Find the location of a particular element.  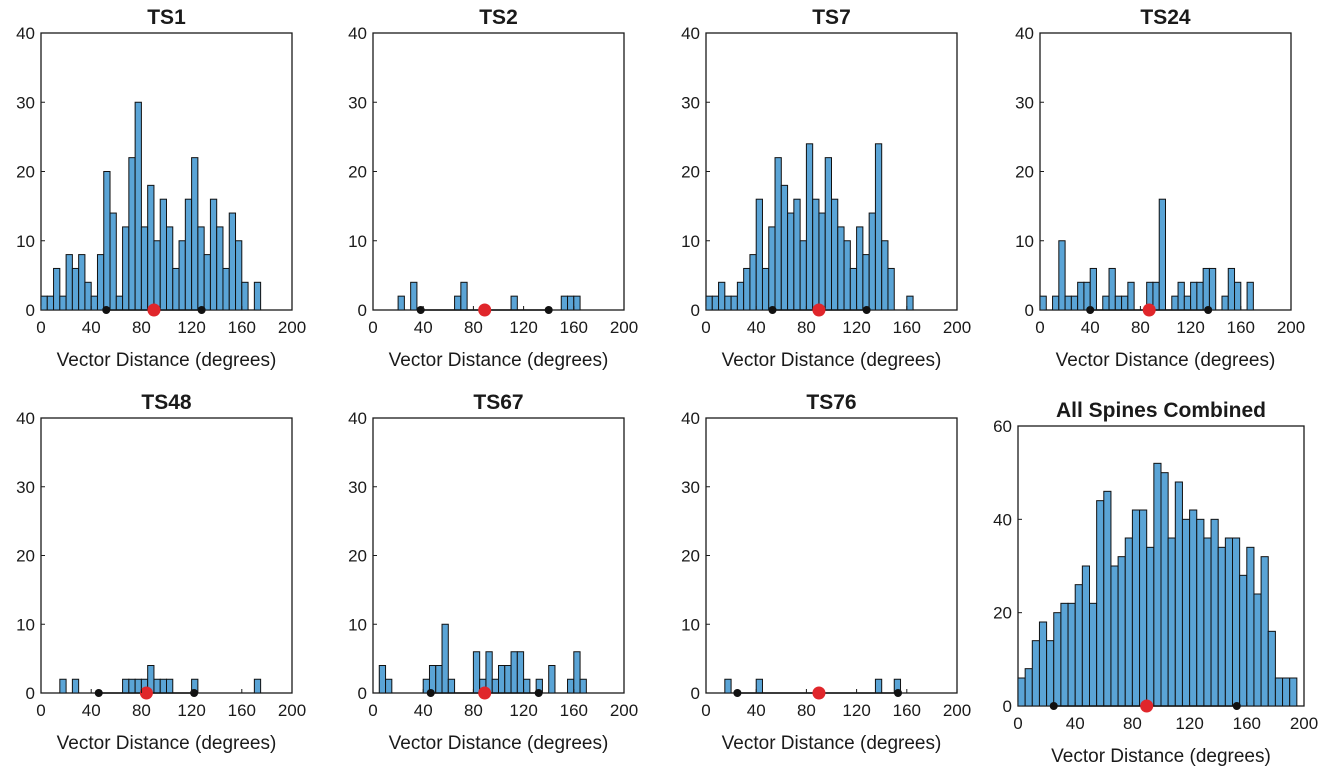

plot-frame is located at coordinates (831, 555).